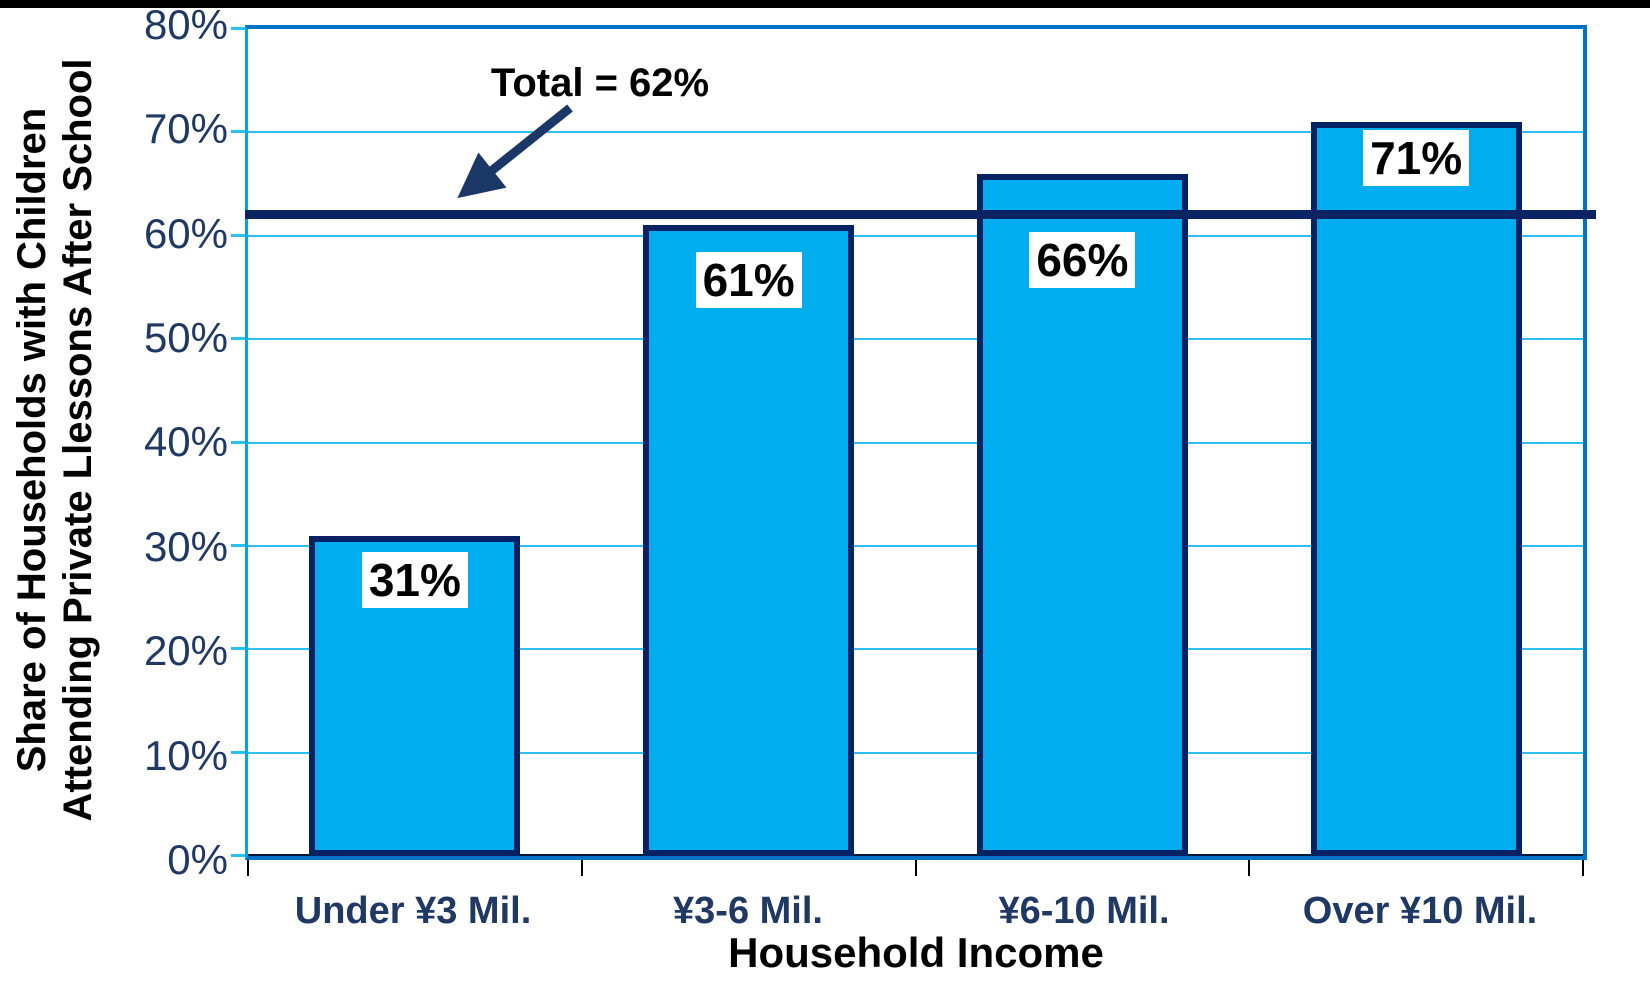 Image resolution: width=1650 pixels, height=990 pixels. Describe the element at coordinates (1082, 260) in the screenshot. I see `bar-value-label-3: 66%` at that location.